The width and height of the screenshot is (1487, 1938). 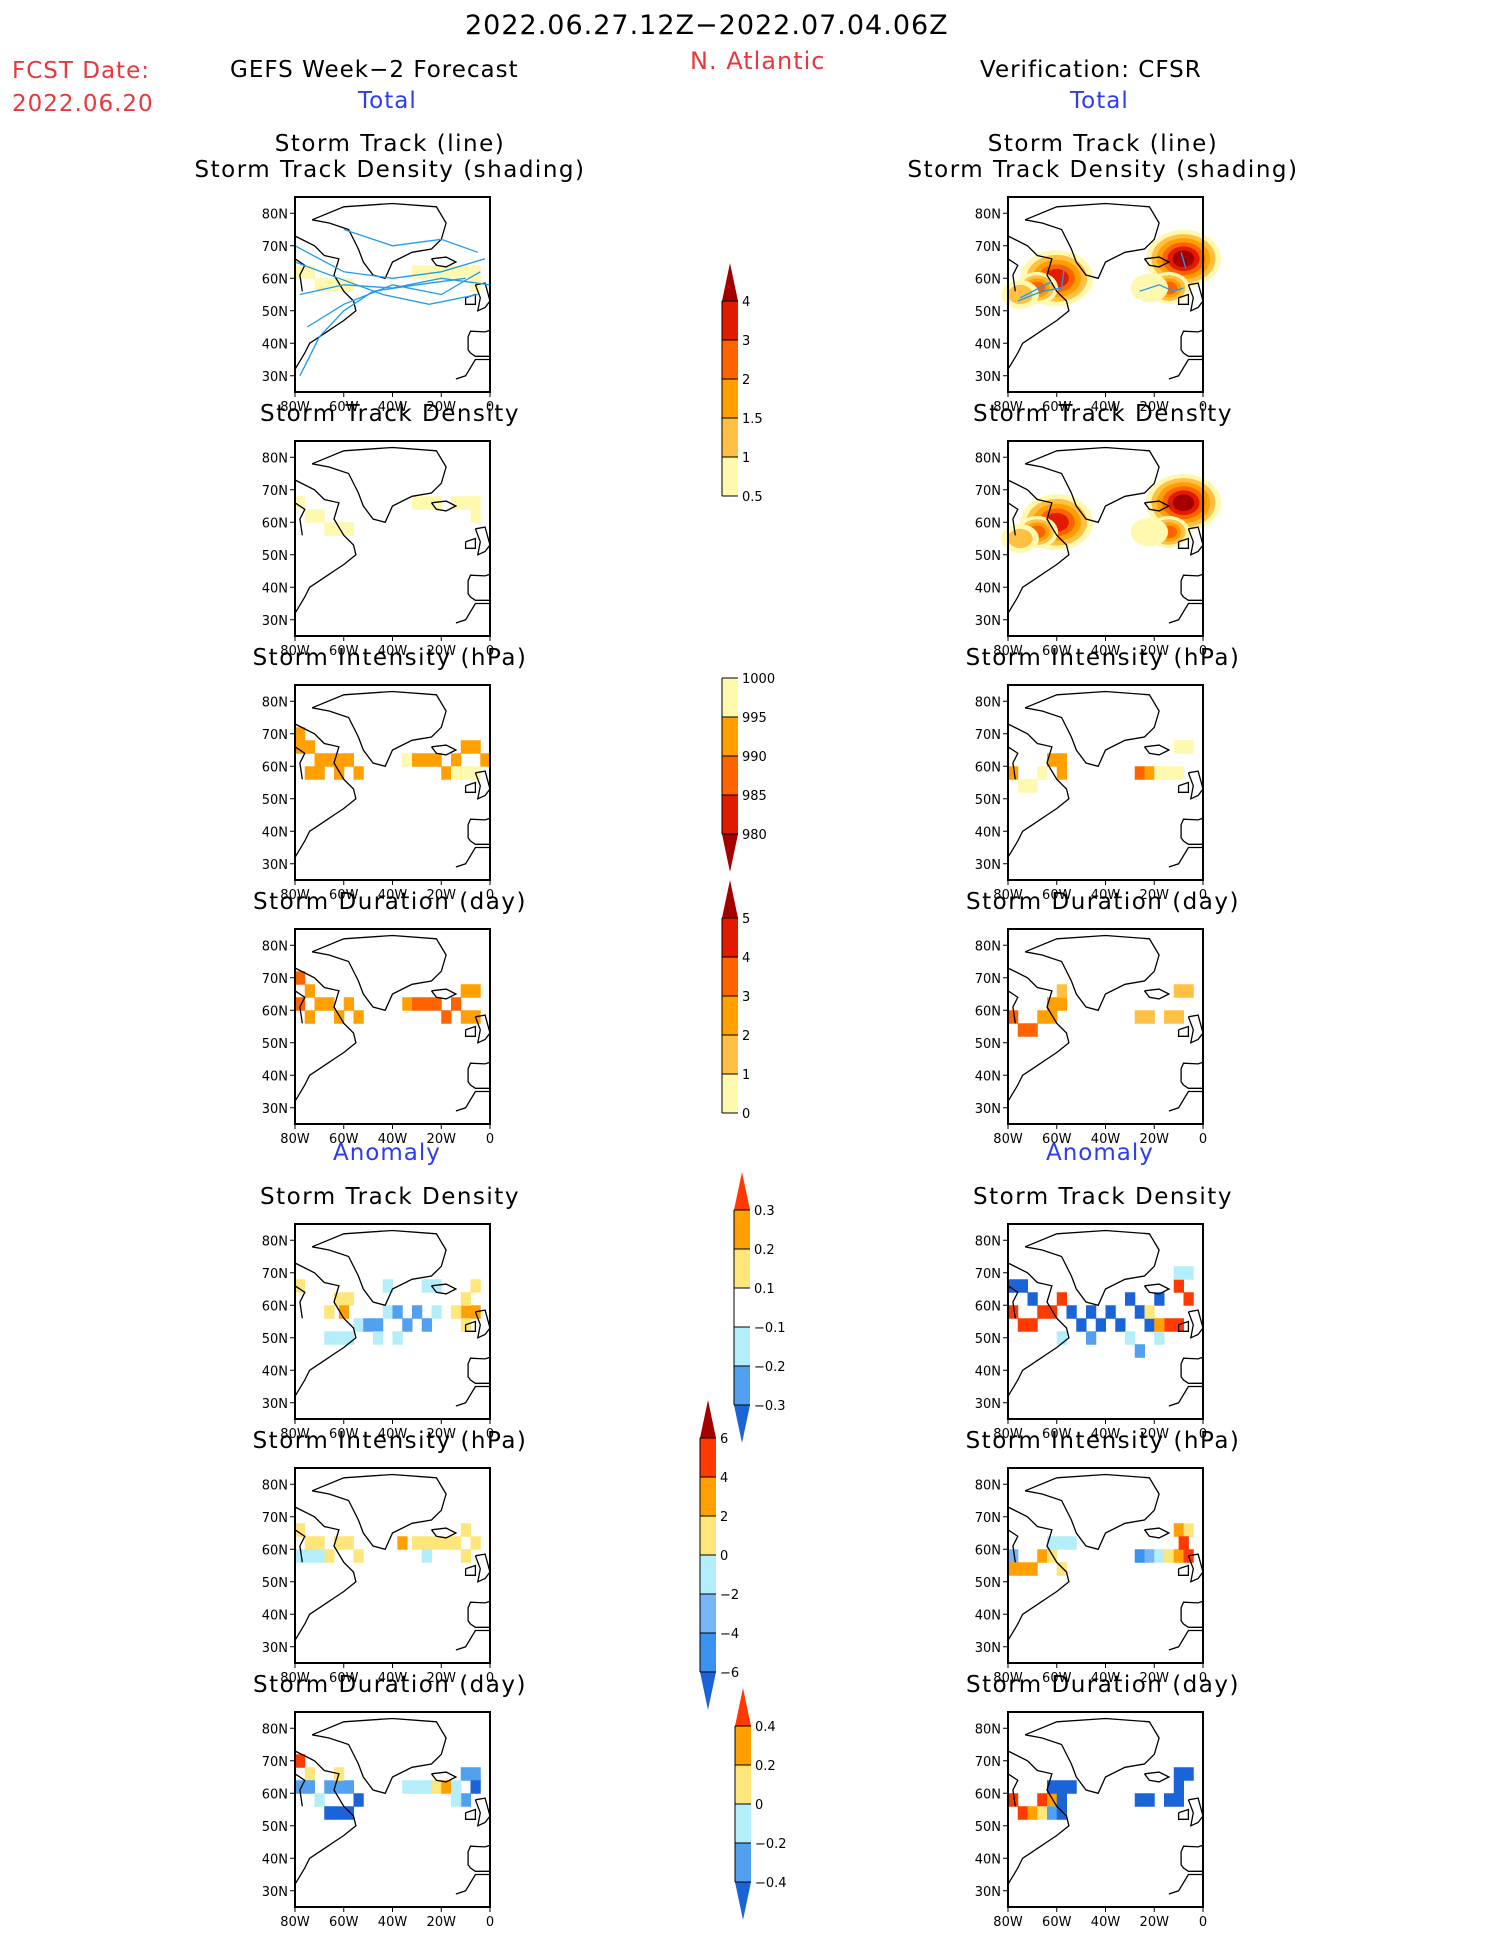 I want to click on colorbar-under-triangle, so click(x=742, y=1424).